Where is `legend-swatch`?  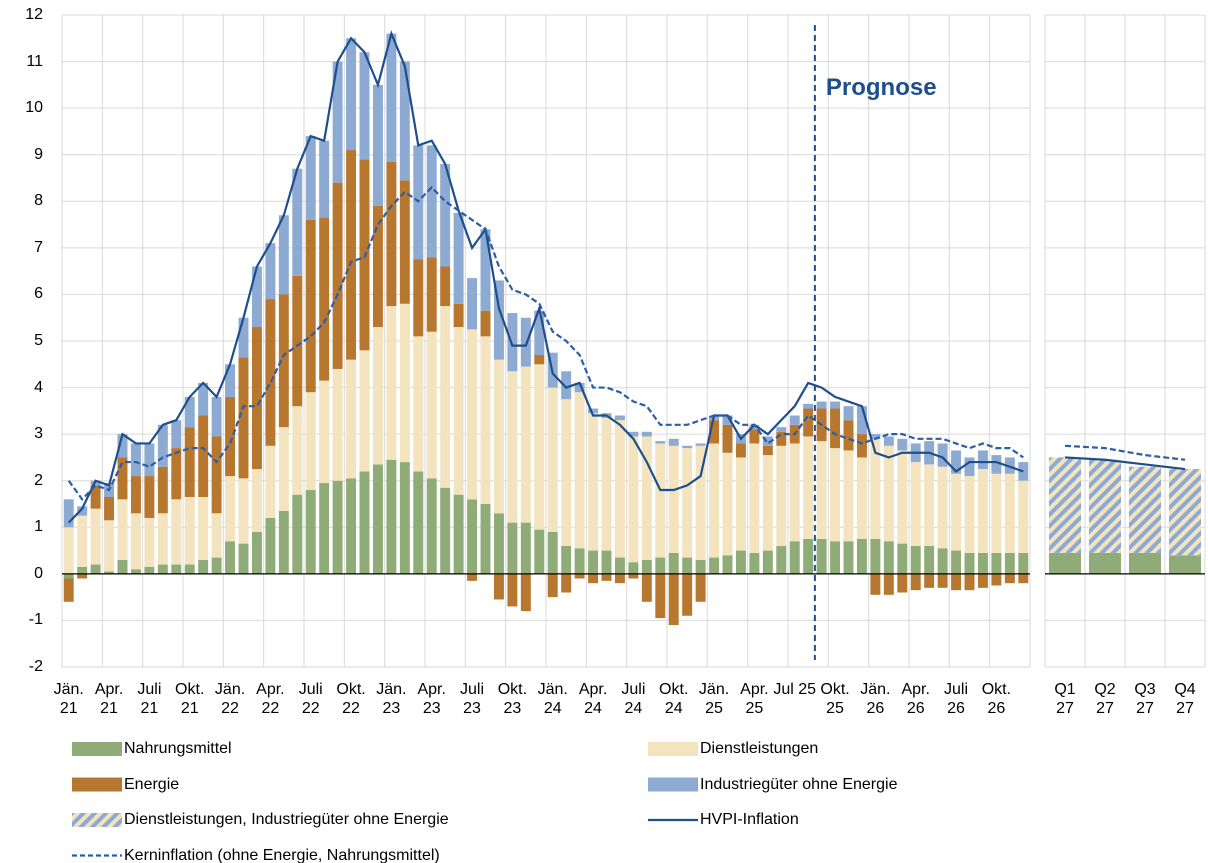
legend-swatch is located at coordinates (673, 749).